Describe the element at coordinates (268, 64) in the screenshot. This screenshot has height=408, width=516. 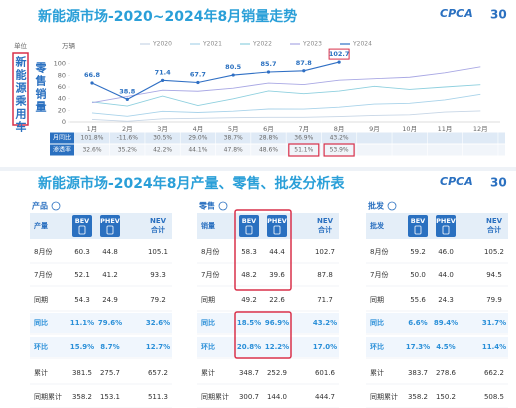
I see `data-label: 85.7` at that location.